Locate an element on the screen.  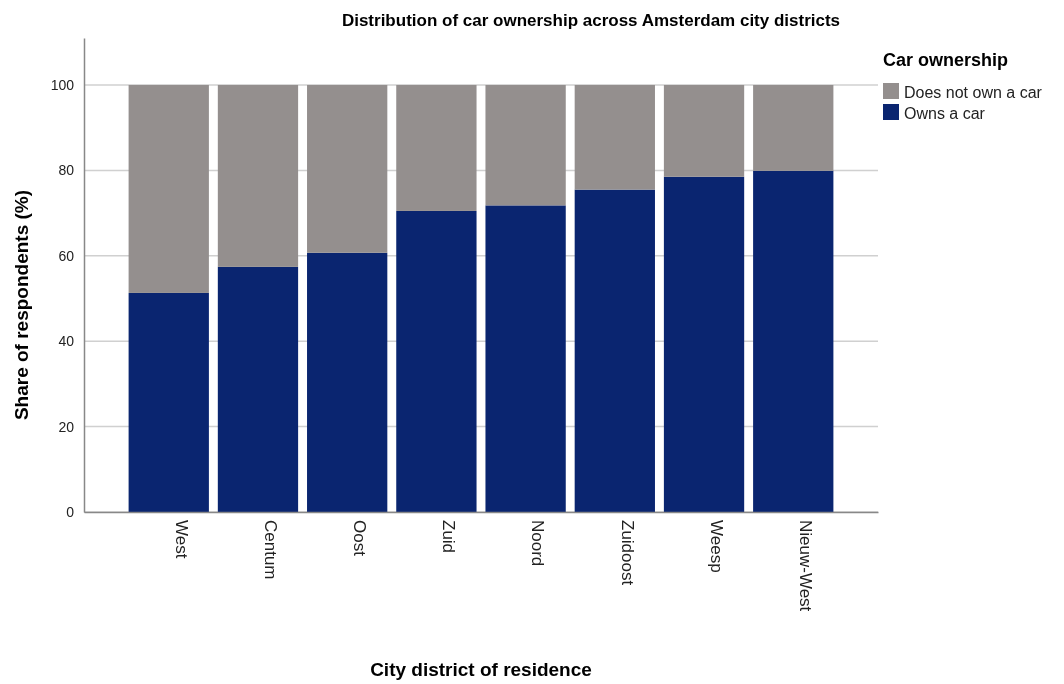
x-axis-title: City district of residence is located at coordinates (481, 669).